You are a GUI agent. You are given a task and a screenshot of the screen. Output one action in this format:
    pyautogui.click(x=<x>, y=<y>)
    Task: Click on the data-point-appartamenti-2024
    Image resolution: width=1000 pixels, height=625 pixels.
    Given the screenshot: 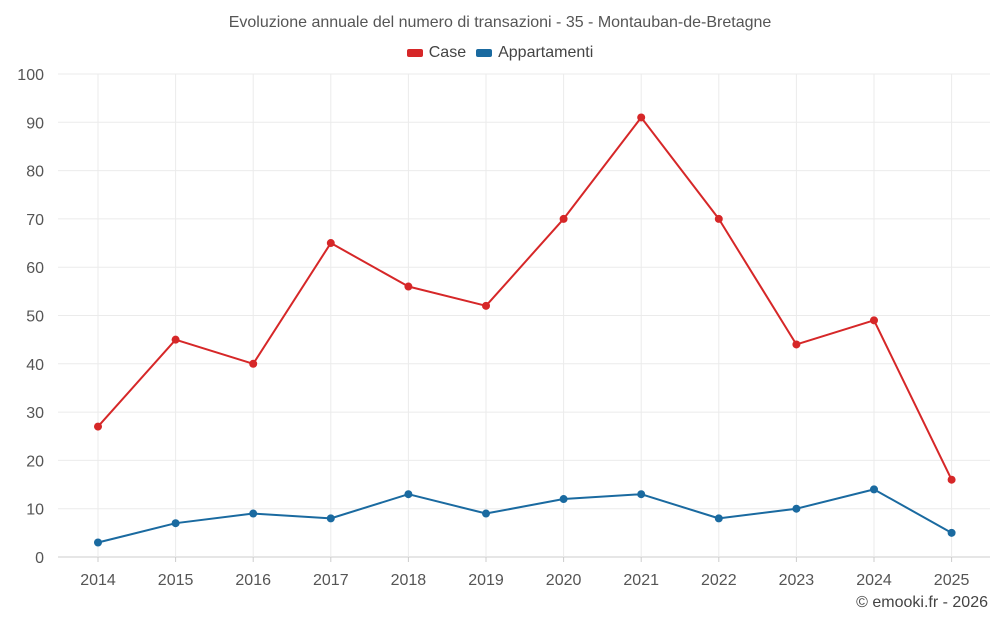 What is the action you would take?
    pyautogui.click(x=874, y=489)
    